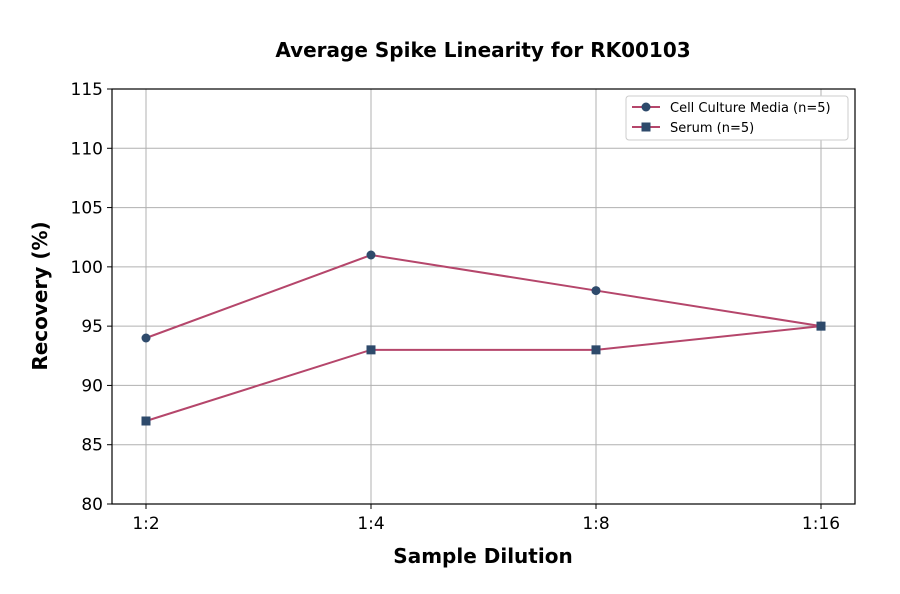  I want to click on y-tick-label: 110, so click(87, 149).